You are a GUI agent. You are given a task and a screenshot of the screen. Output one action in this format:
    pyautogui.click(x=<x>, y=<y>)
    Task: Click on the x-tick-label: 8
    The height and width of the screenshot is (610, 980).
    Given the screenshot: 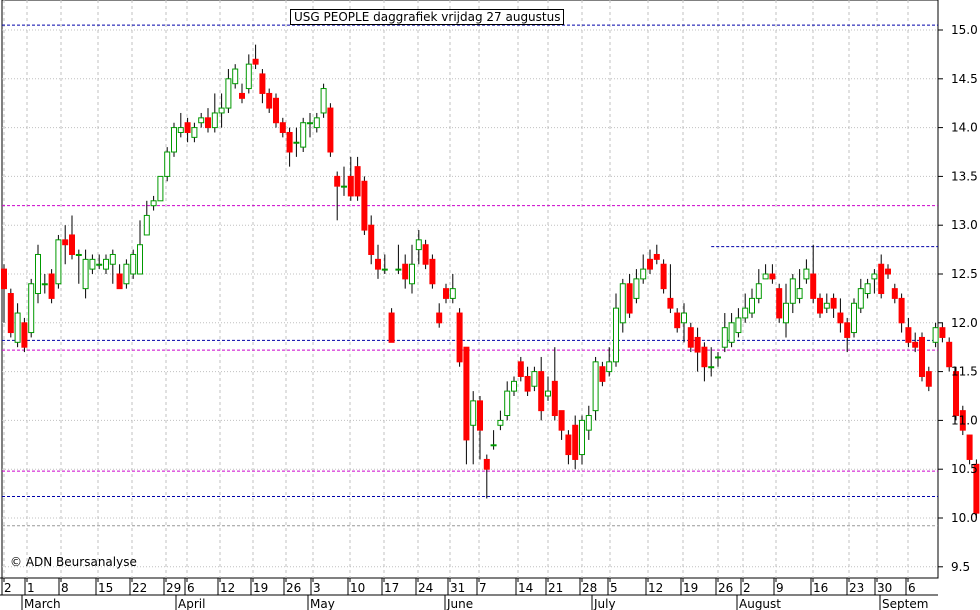 What is the action you would take?
    pyautogui.click(x=65, y=588)
    